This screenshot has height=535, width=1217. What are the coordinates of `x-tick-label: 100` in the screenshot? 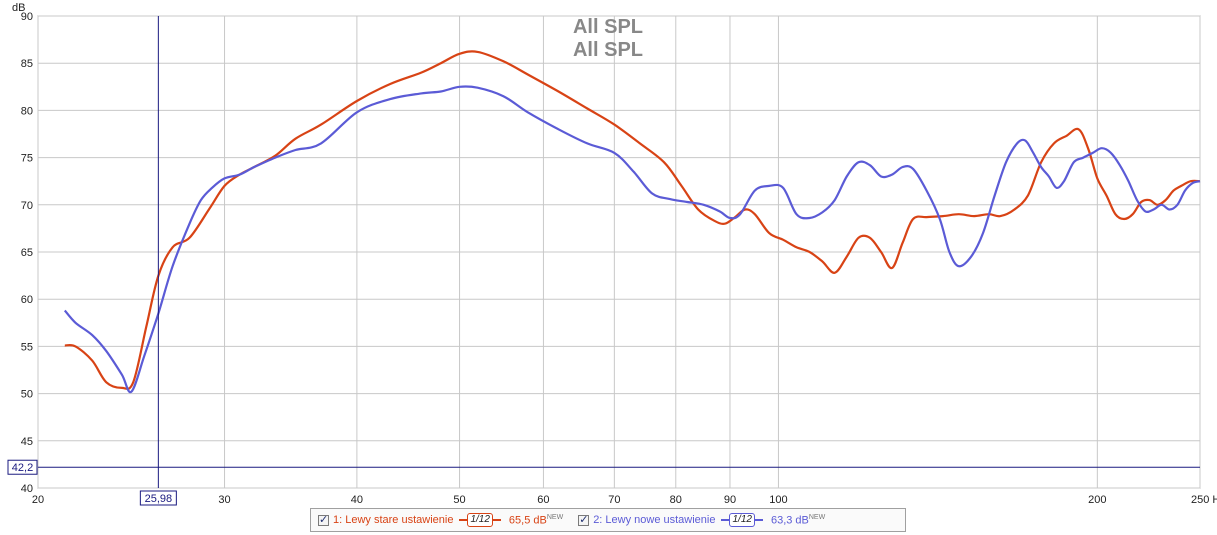 It's located at (778, 500).